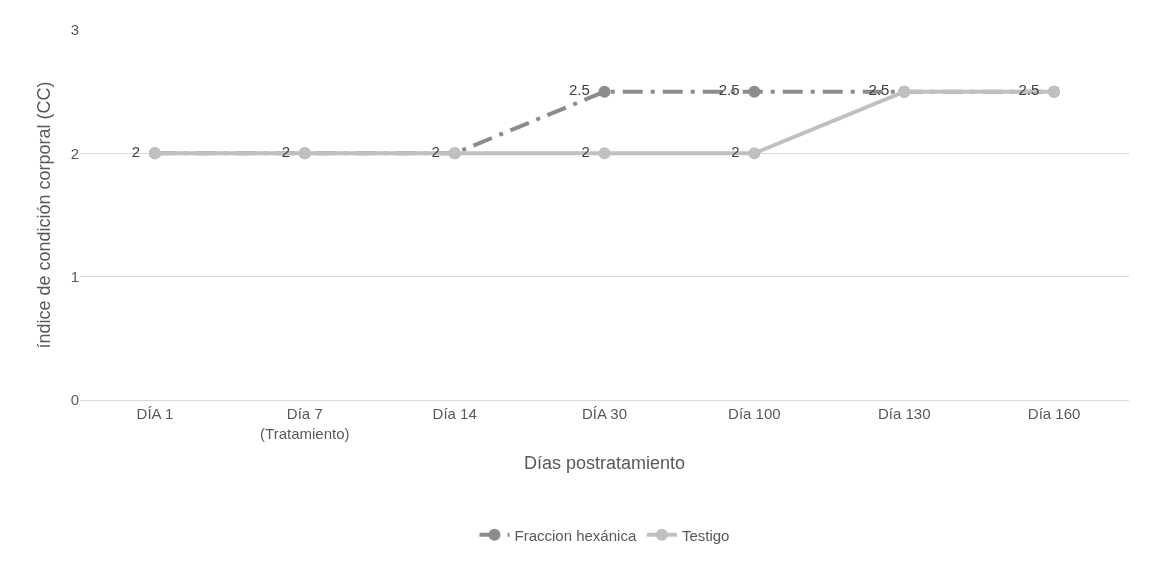 The image size is (1159, 563). Describe the element at coordinates (74, 276) in the screenshot. I see `y-tick-label: 1` at that location.